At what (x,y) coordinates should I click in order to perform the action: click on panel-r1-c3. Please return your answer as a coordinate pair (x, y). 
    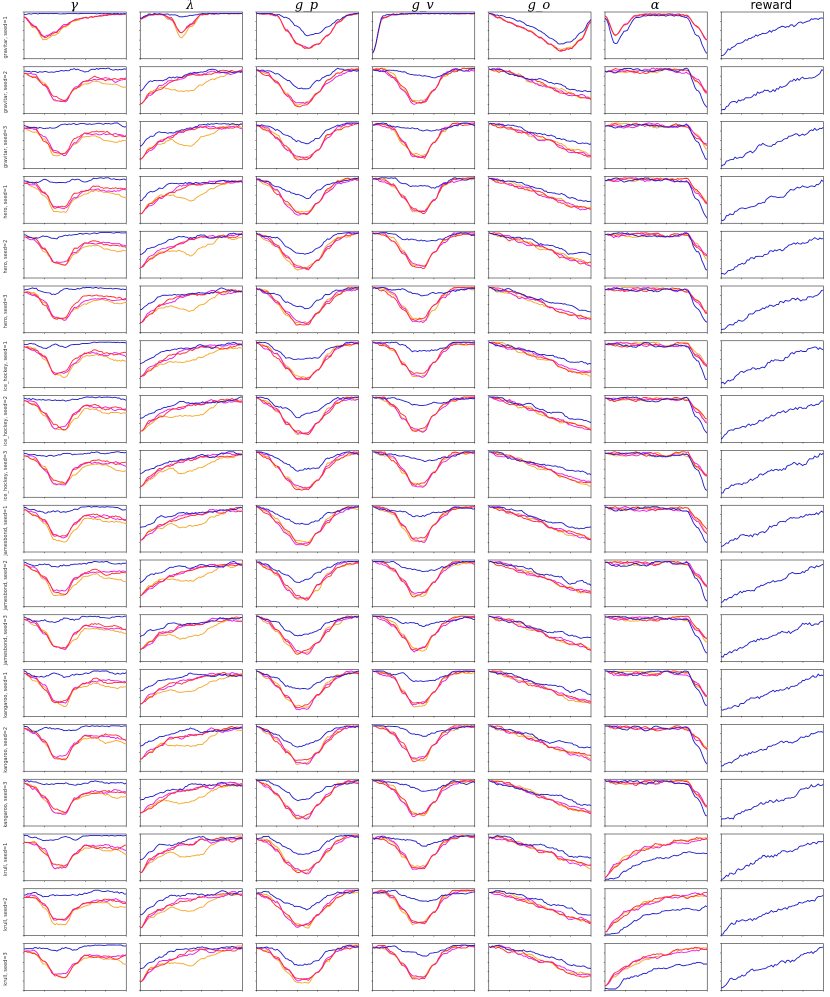
    Looking at the image, I should click on (423, 90).